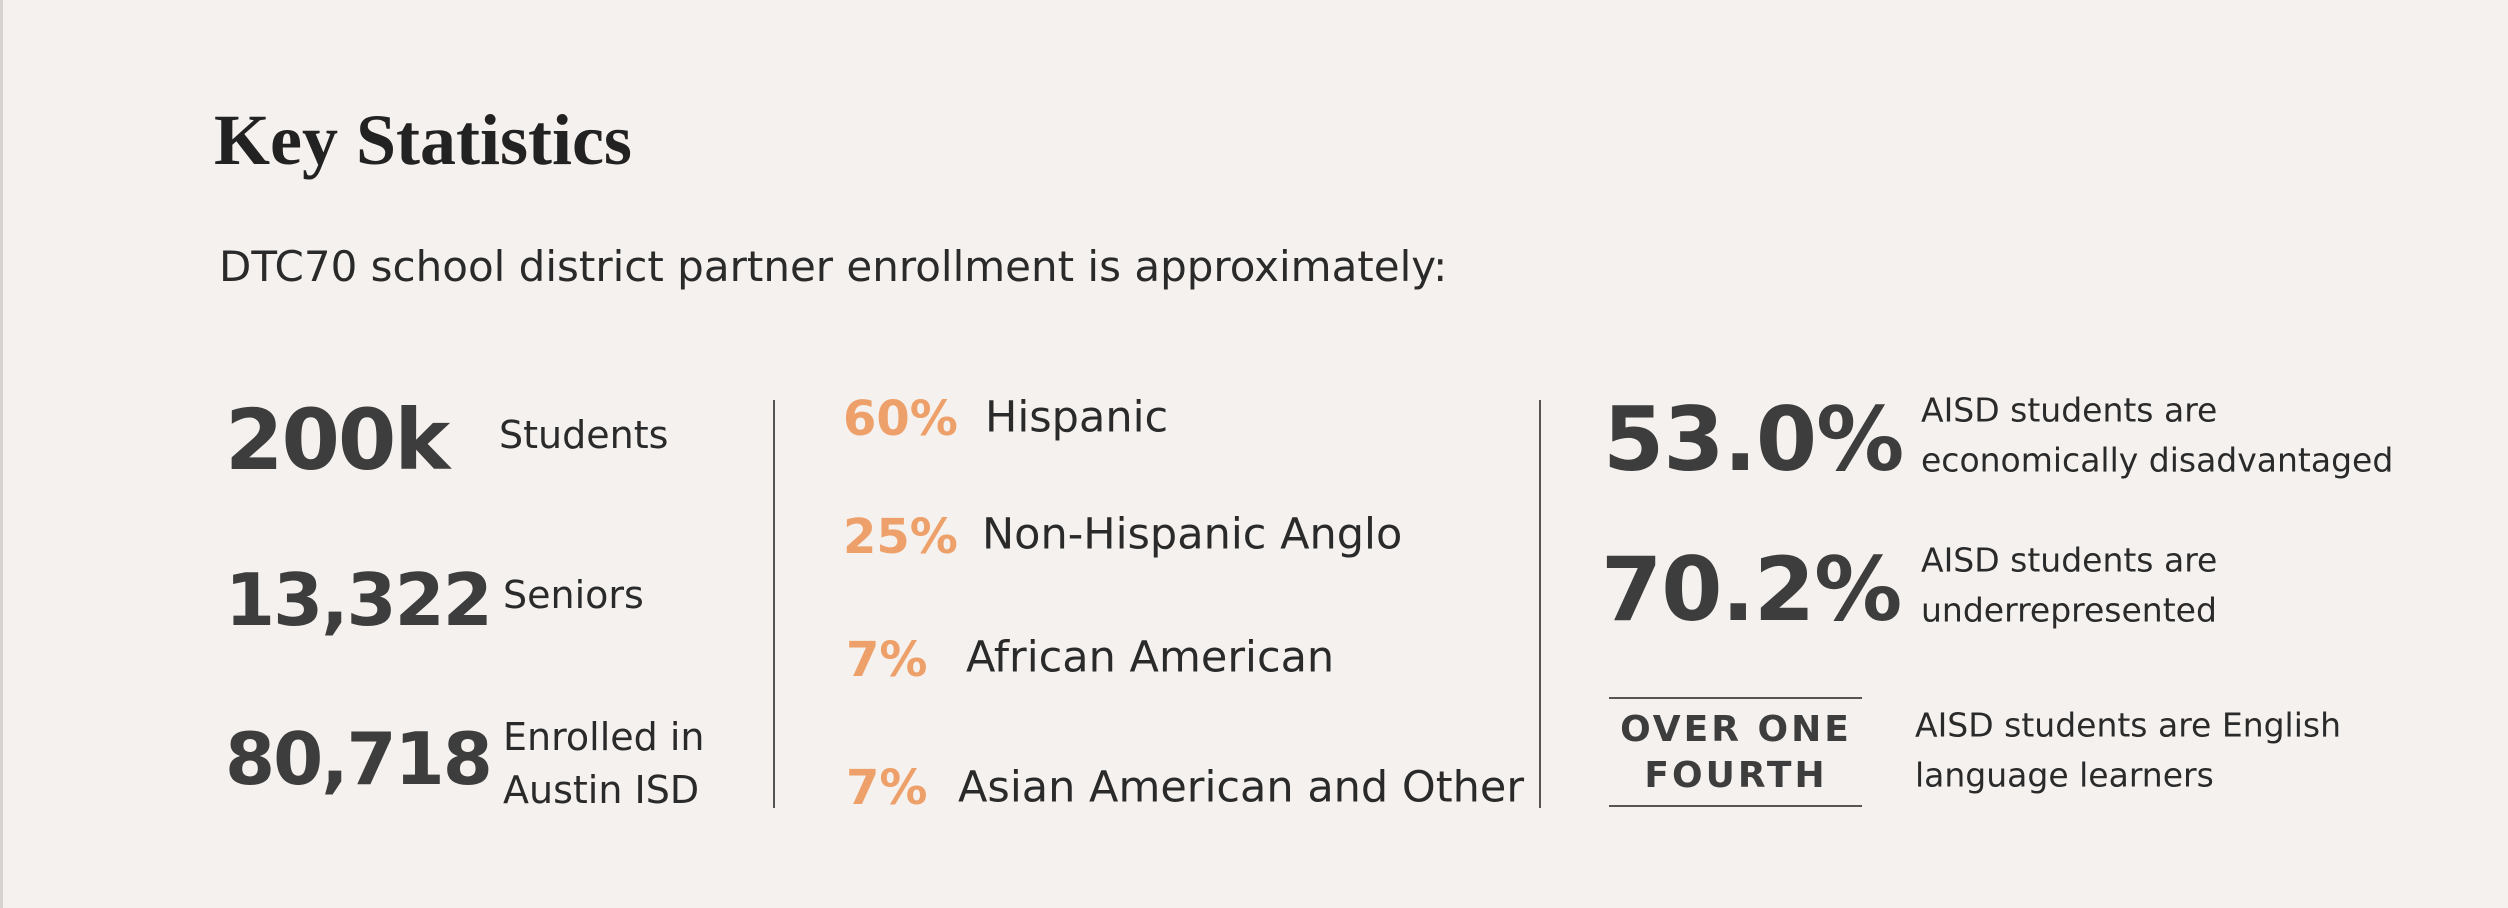  I want to click on title: Key Statistics, so click(423, 140).